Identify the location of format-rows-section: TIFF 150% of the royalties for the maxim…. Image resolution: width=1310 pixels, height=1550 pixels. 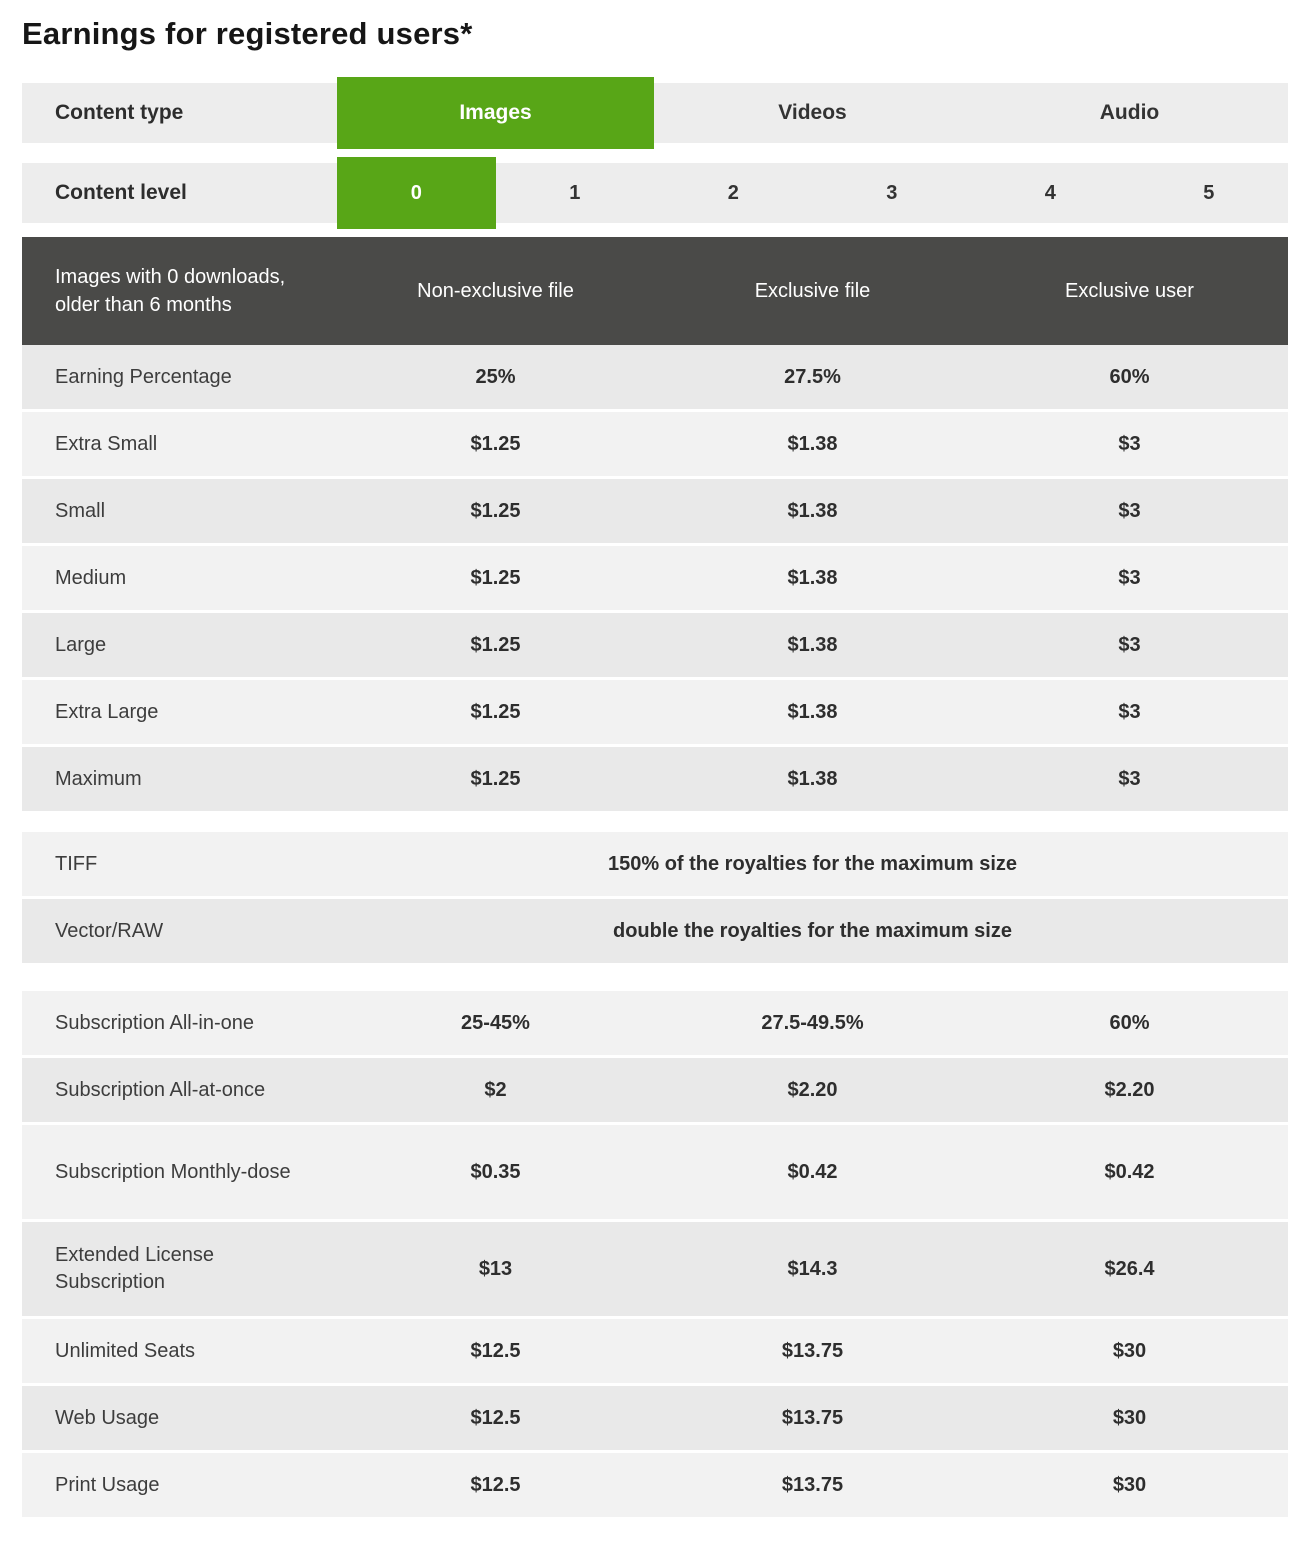
(655, 897).